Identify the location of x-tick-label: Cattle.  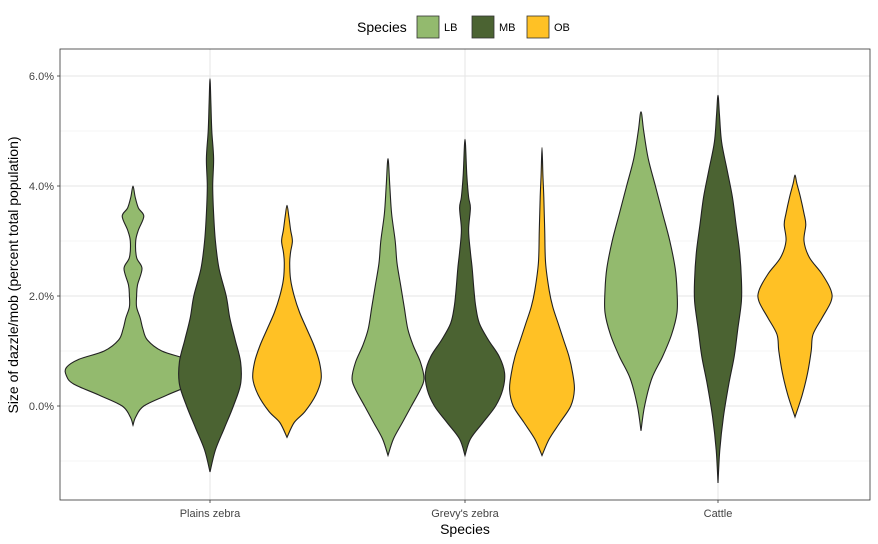
(718, 514).